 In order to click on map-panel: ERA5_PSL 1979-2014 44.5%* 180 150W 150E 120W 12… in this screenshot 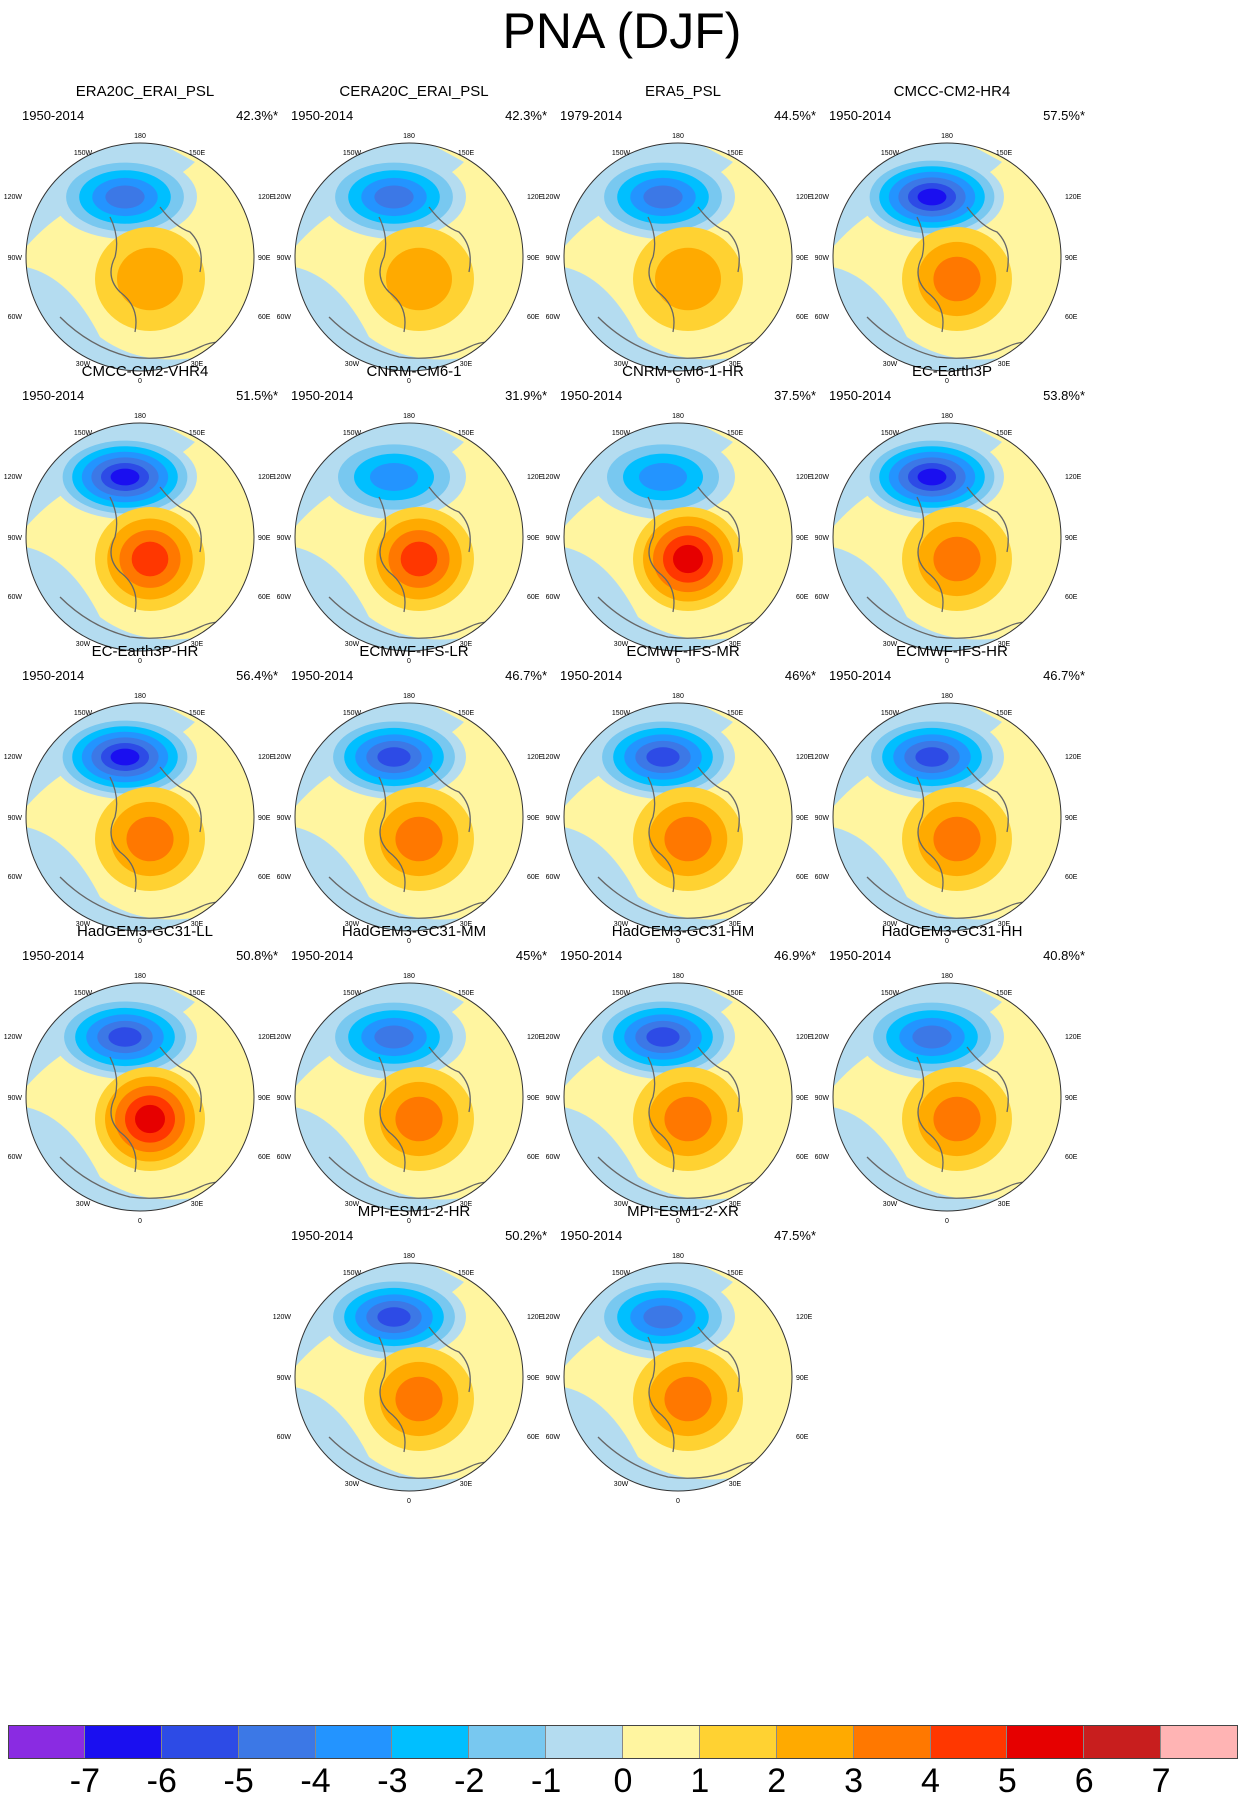, I will do `click(683, 238)`.